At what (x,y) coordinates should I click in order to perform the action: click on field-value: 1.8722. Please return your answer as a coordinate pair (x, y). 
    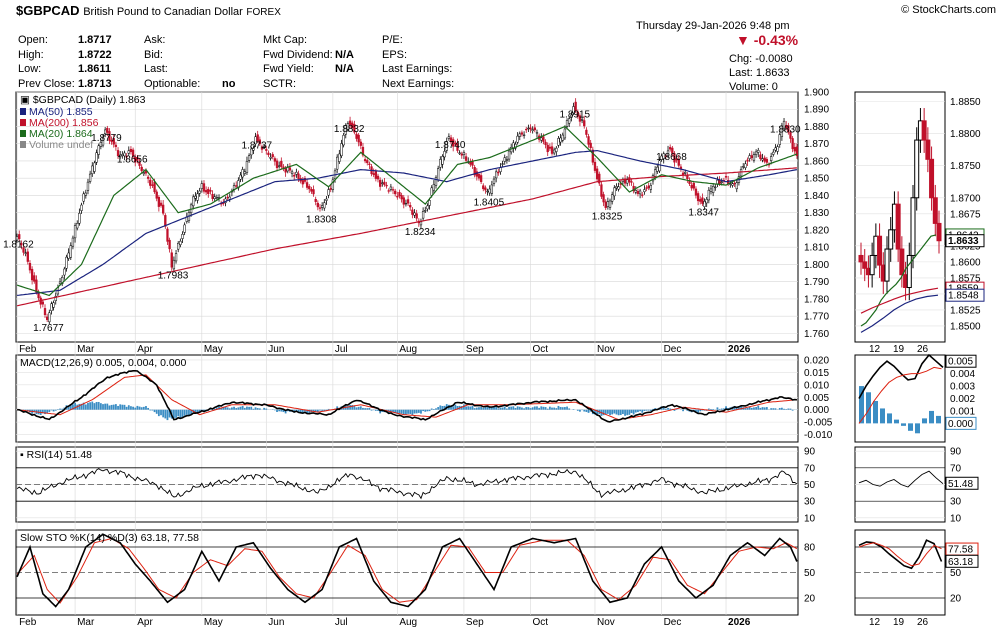
    Looking at the image, I should click on (95, 54).